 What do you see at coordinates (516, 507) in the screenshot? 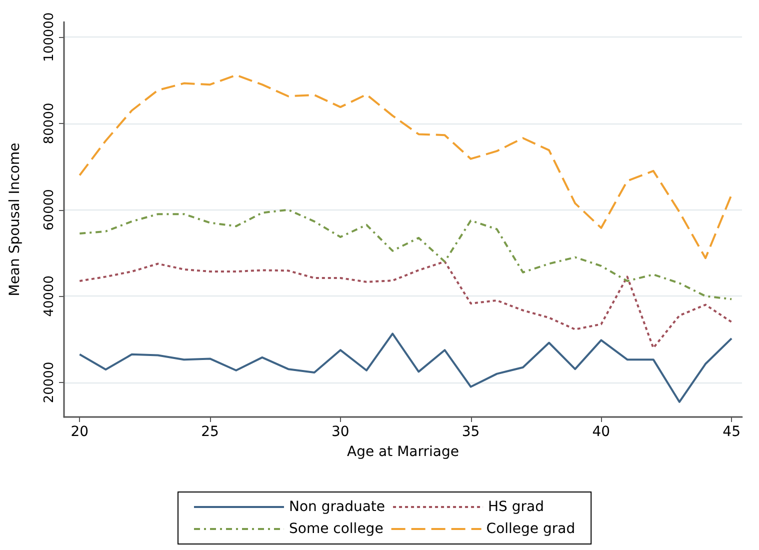
I see `legend-label: HS grad` at bounding box center [516, 507].